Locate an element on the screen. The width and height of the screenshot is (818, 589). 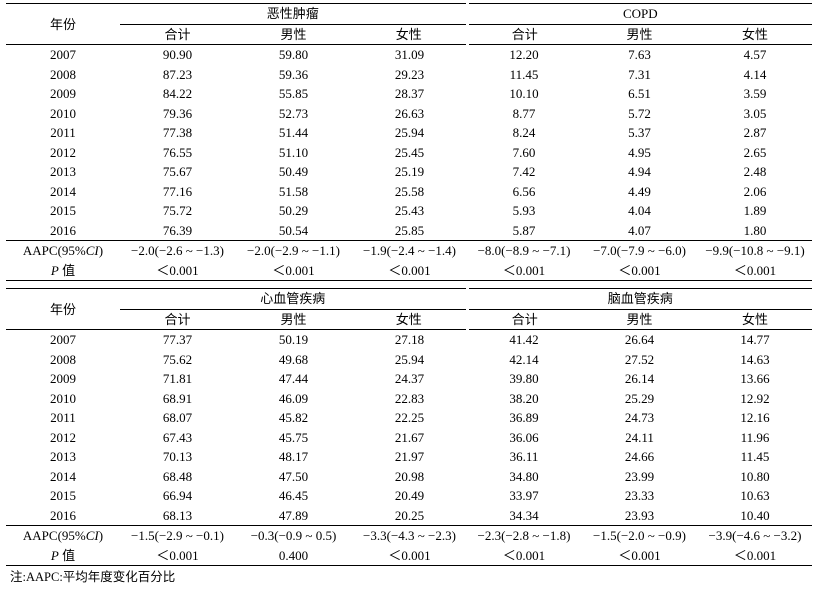
value-cell: 36.06 is located at coordinates (524, 437).